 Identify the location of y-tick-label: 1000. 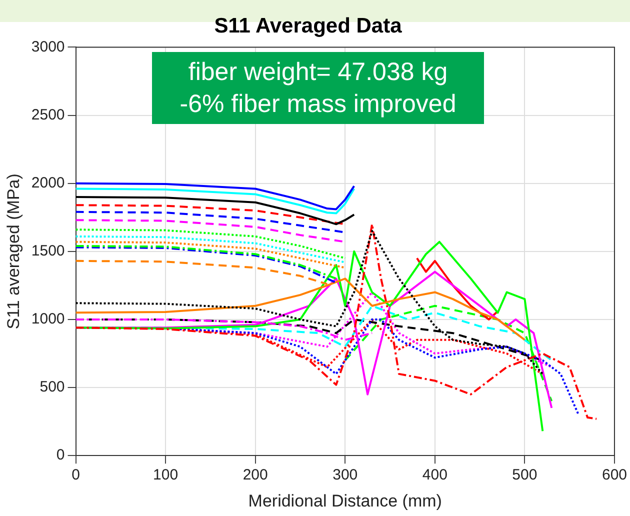
(48, 319).